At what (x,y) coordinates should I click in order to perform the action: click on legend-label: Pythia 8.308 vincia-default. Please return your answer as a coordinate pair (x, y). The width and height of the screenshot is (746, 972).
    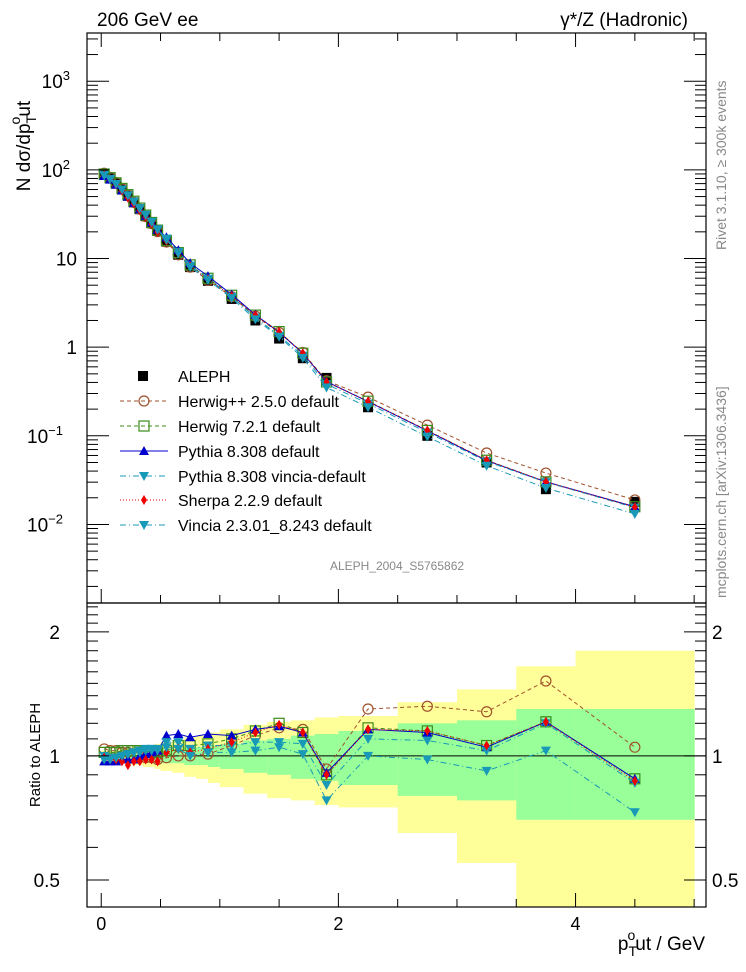
    Looking at the image, I should click on (272, 477).